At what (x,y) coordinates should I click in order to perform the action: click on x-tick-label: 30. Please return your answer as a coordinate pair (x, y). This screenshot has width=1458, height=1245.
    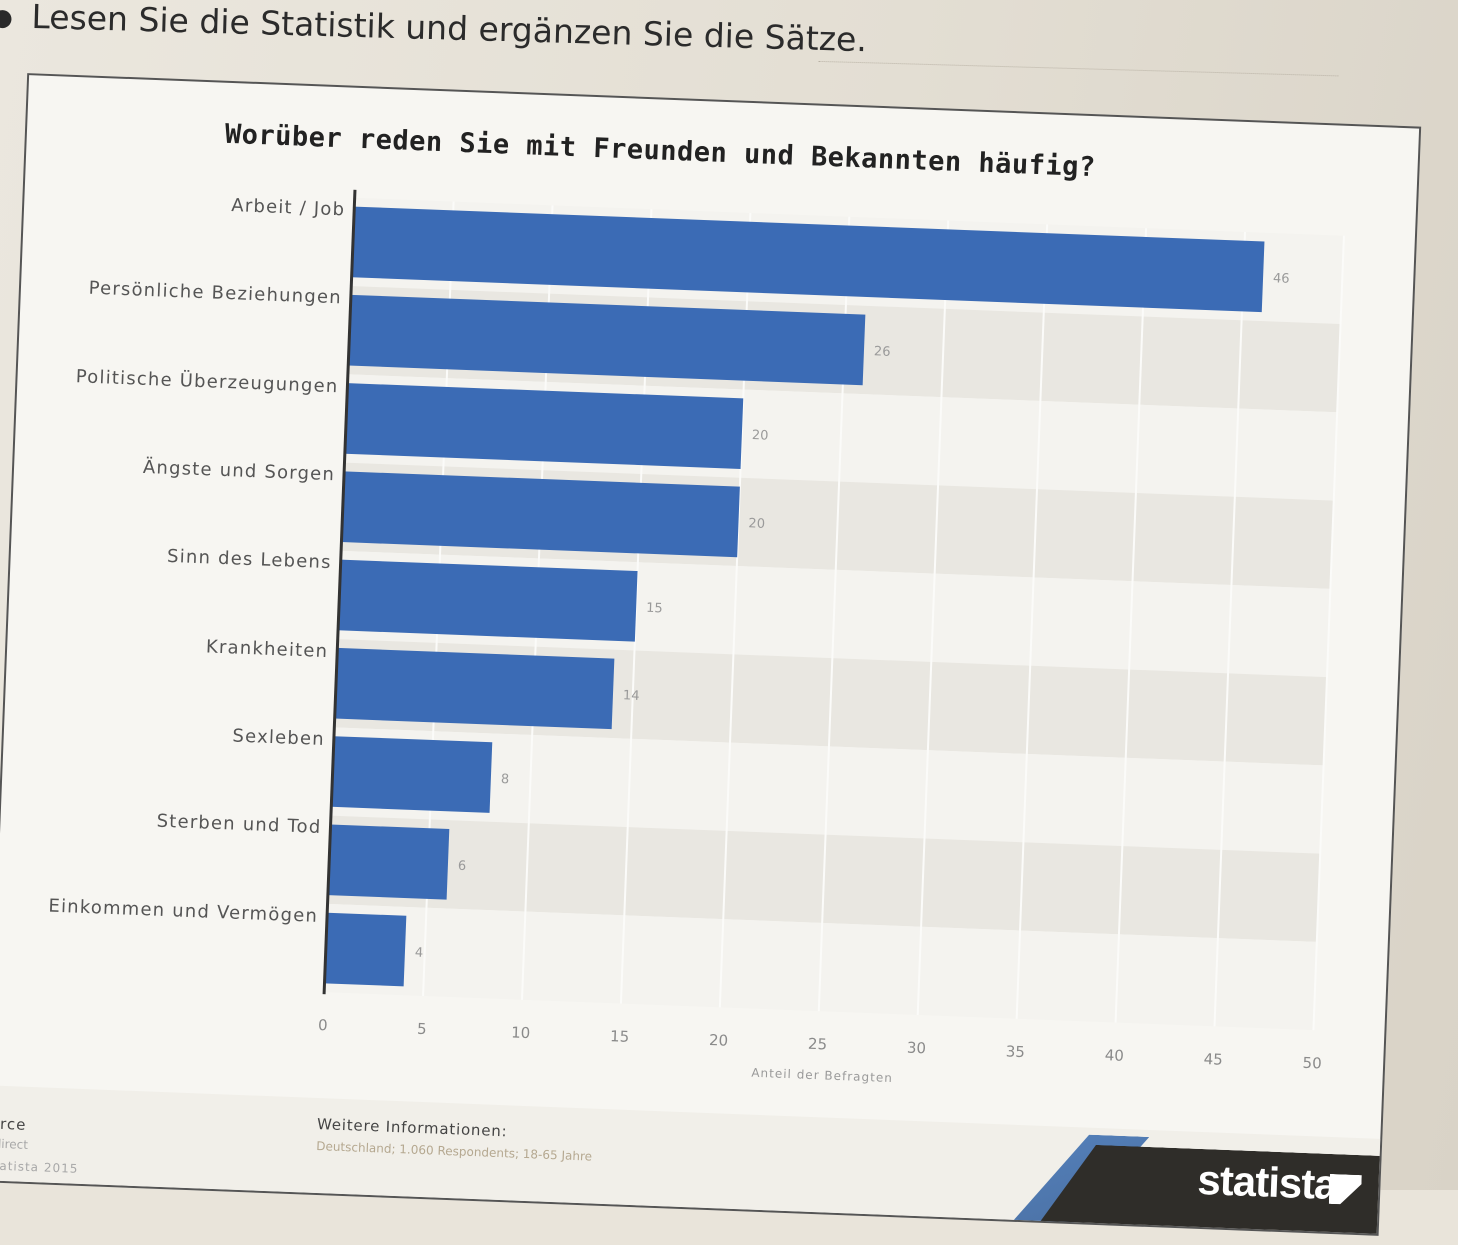
    Looking at the image, I should click on (917, 1048).